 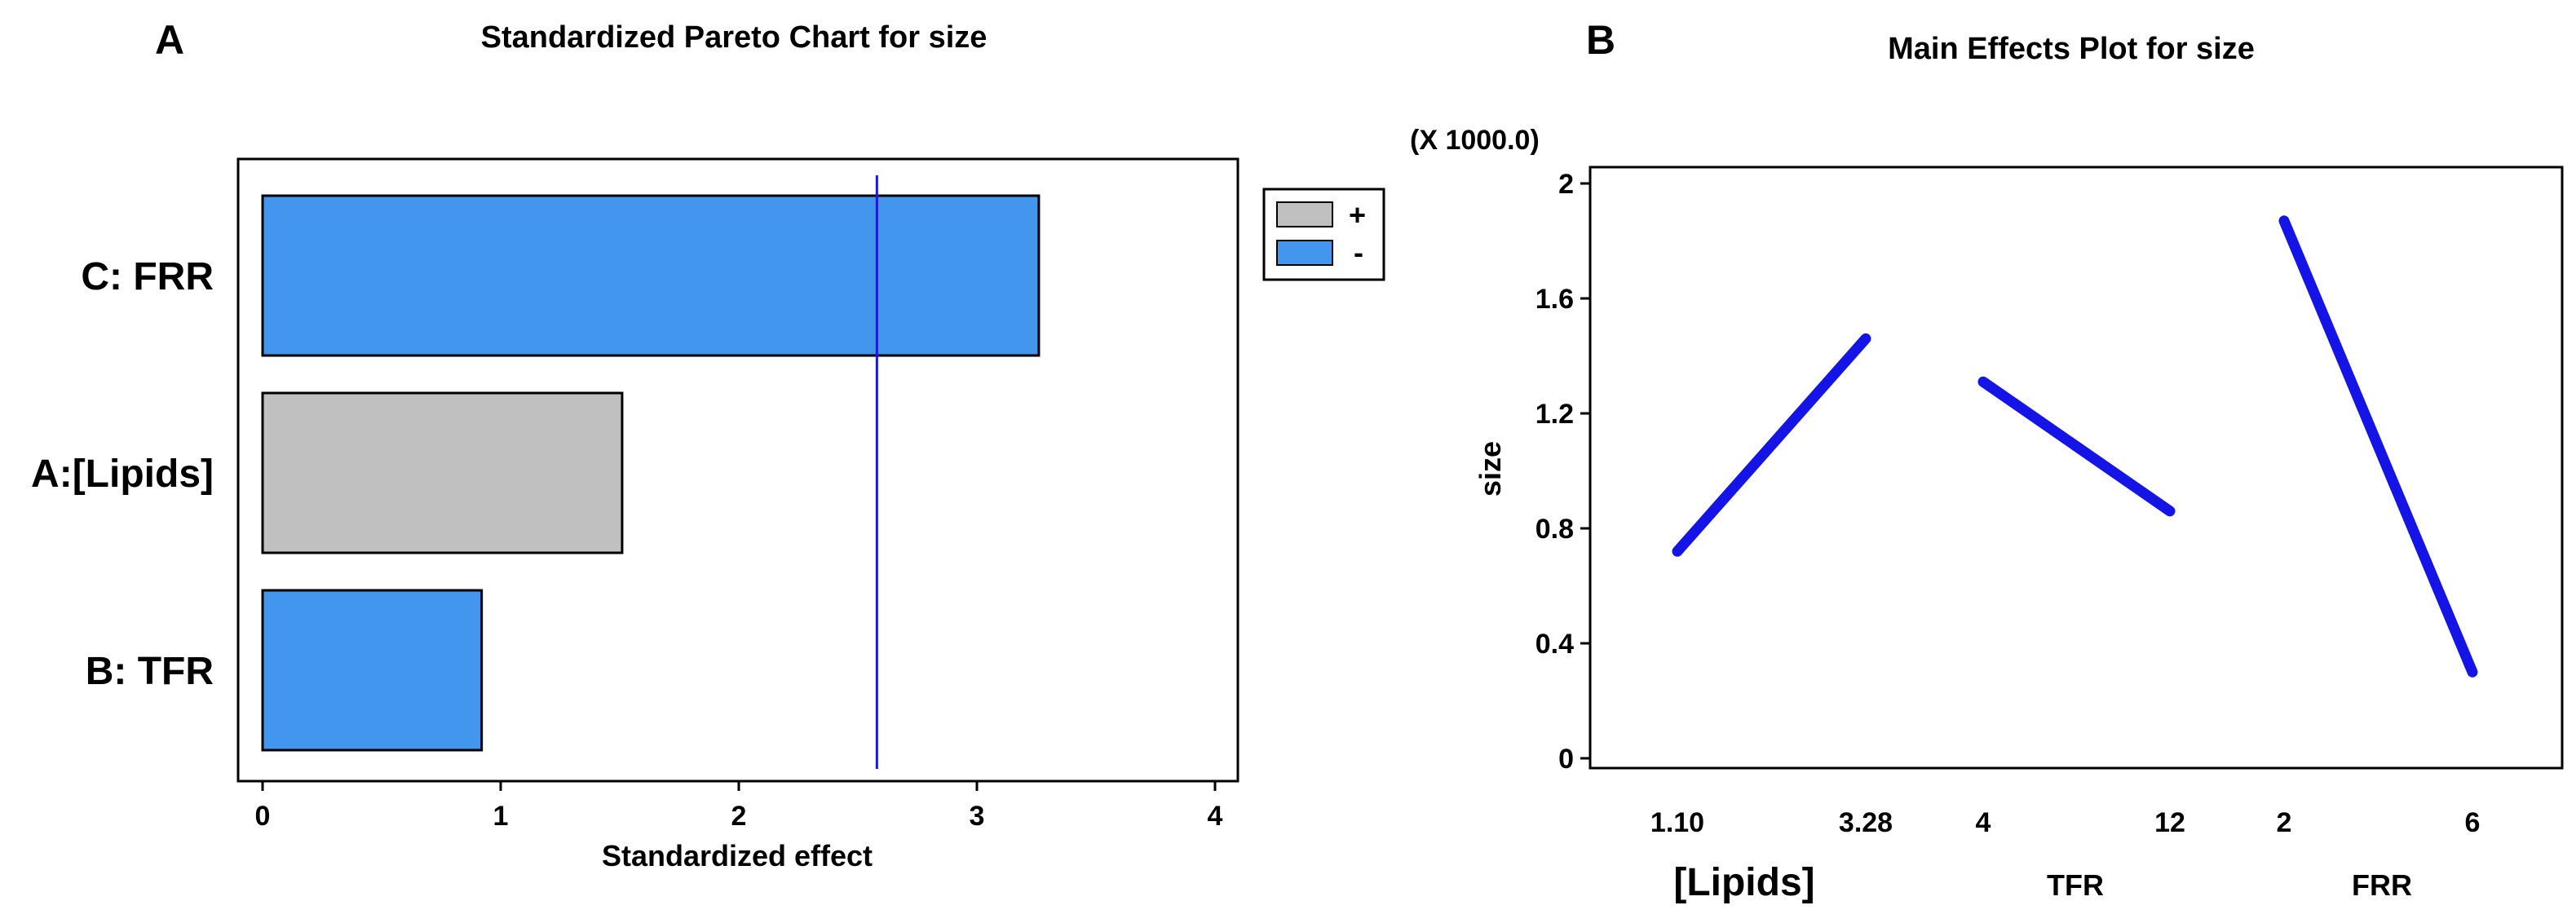 I want to click on main-effects-factor-labels: [Lipids] TFR FRR, so click(x=2042, y=883).